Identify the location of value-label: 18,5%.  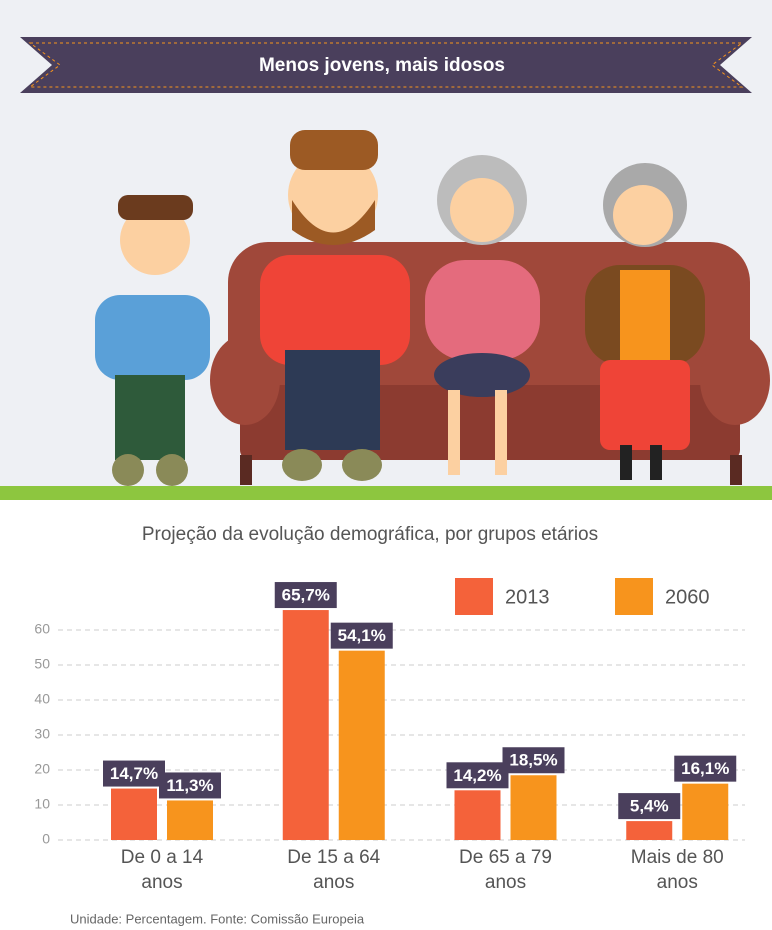
(533, 760).